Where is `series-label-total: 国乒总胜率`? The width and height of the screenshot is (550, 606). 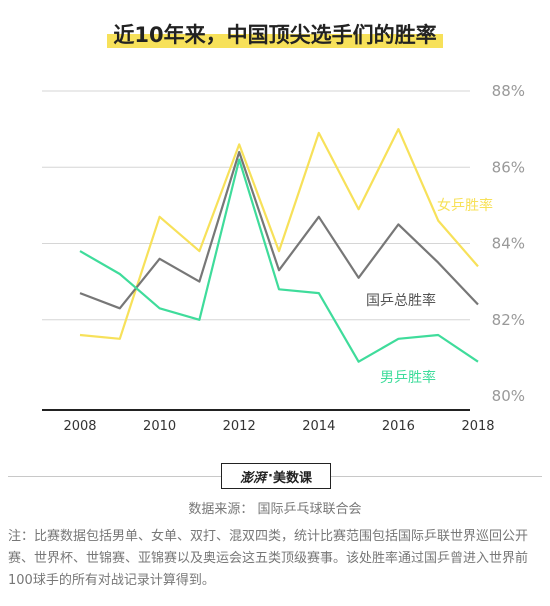 series-label-total: 国乒总胜率 is located at coordinates (401, 300).